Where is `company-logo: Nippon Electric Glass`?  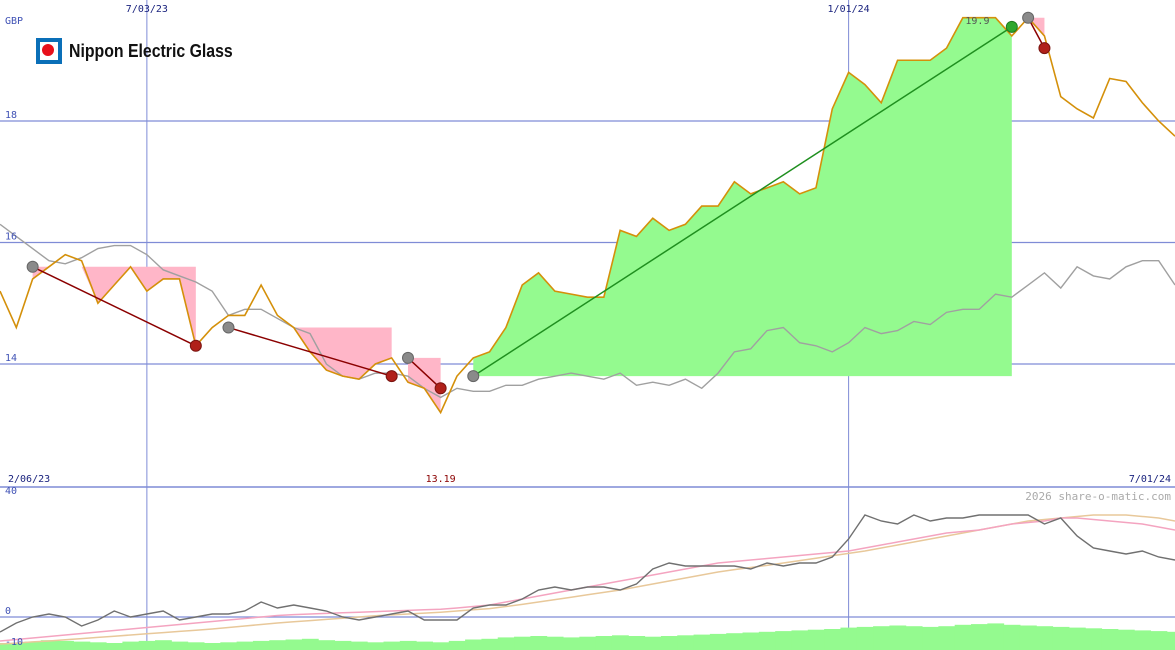 company-logo: Nippon Electric Glass is located at coordinates (145, 51).